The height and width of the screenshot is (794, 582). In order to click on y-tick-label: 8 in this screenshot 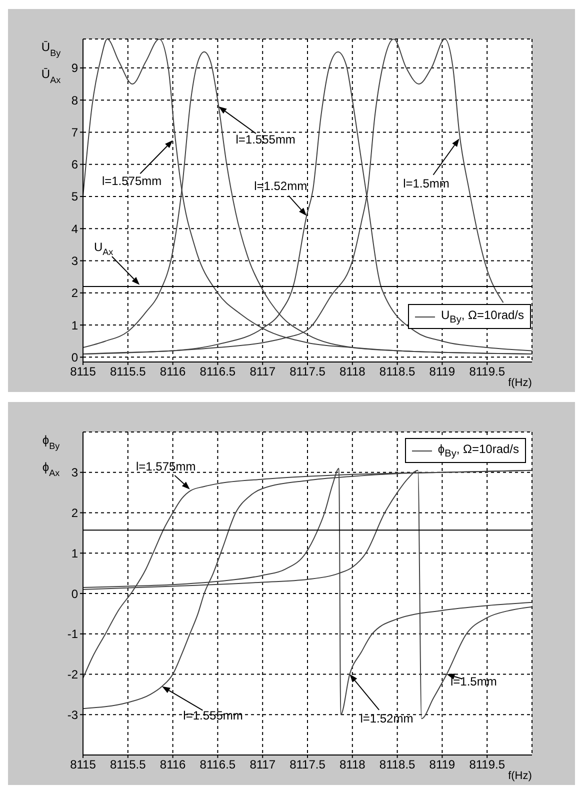, I will do `click(74, 100)`.